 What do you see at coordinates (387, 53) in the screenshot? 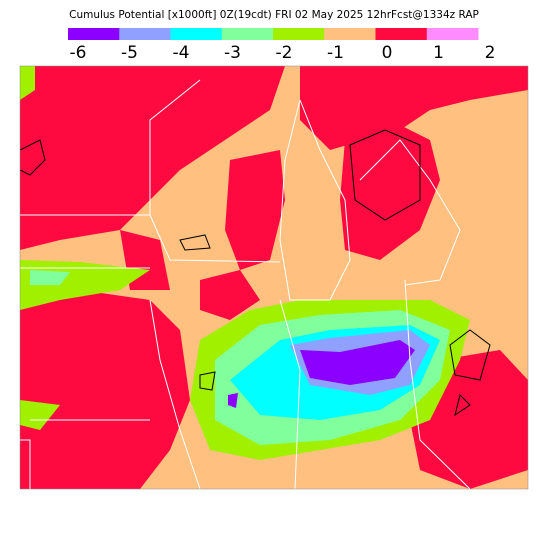
I see `colorbar-label: 0` at bounding box center [387, 53].